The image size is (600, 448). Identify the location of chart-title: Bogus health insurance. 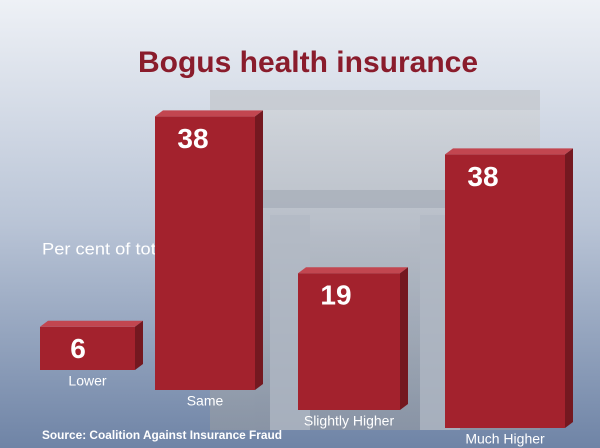
(308, 62).